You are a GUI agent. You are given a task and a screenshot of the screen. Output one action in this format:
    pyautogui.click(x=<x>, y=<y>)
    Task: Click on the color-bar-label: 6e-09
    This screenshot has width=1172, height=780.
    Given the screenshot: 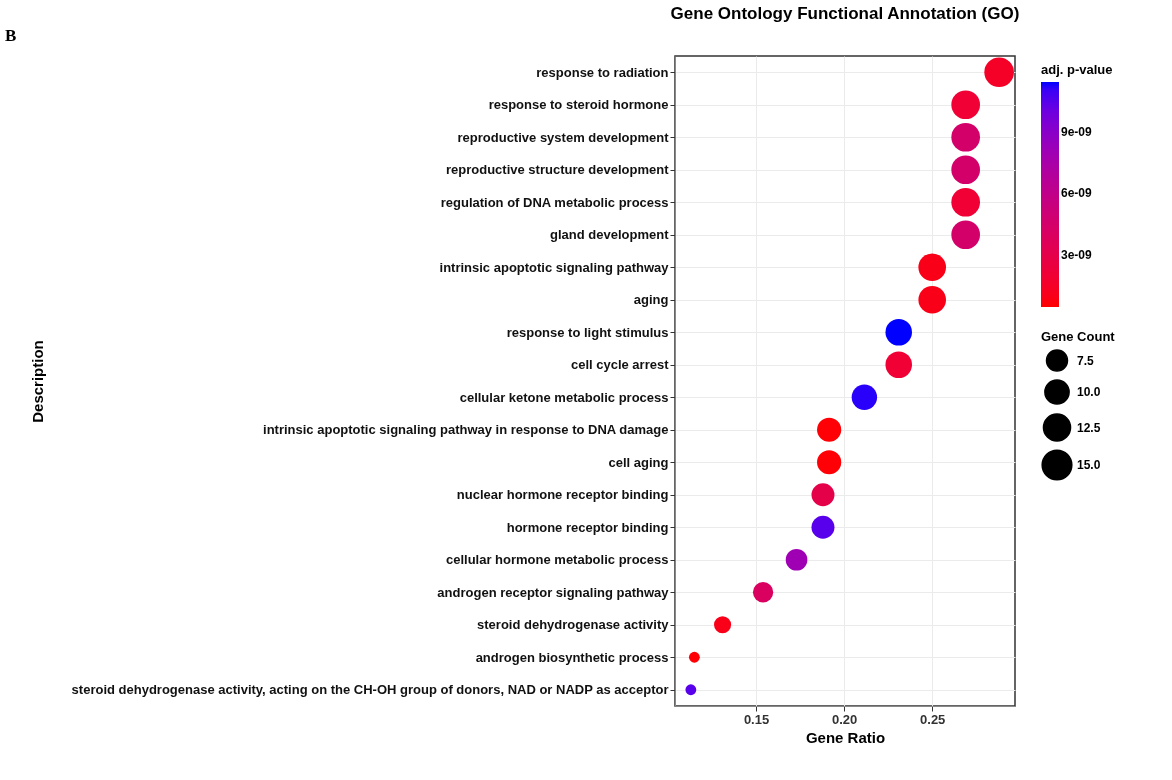 What is the action you would take?
    pyautogui.click(x=1077, y=193)
    